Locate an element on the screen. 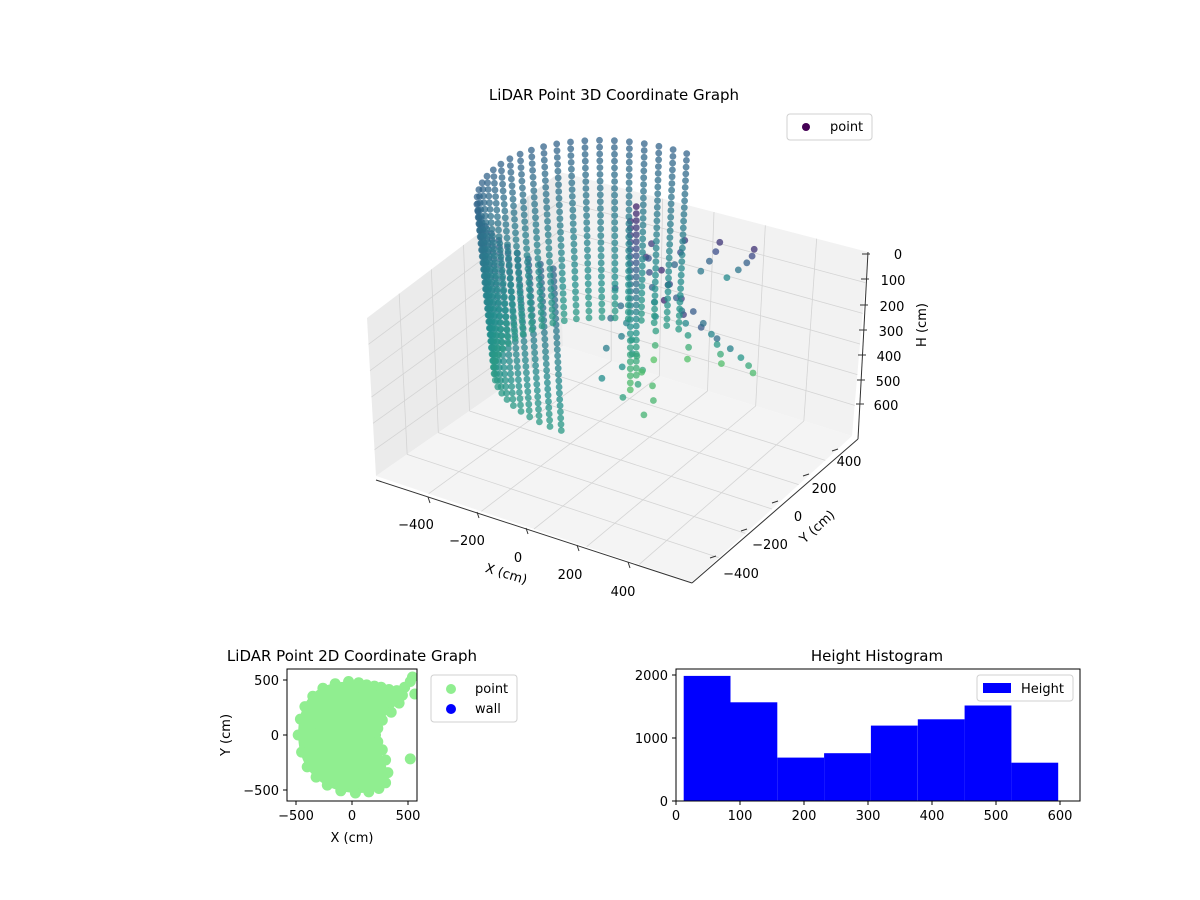 The image size is (1200, 900). histogram-bar is located at coordinates (801, 779).